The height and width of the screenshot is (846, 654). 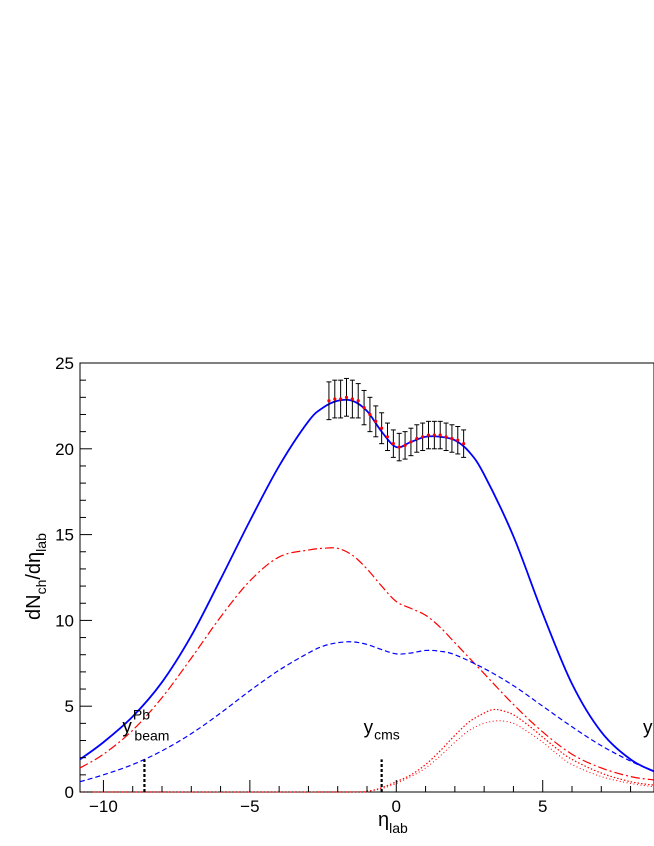 What do you see at coordinates (542, 806) in the screenshot?
I see `x-tick-label: 5` at bounding box center [542, 806].